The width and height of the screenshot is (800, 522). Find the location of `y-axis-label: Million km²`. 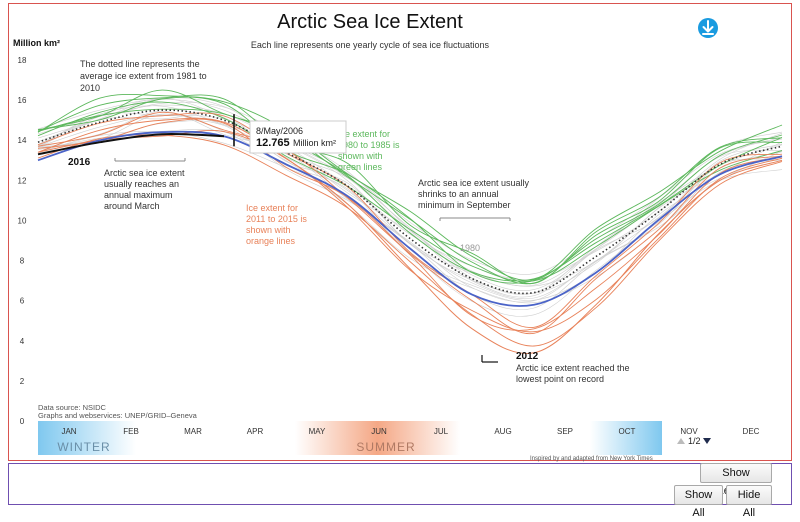

y-axis-label: Million km² is located at coordinates (36, 43).